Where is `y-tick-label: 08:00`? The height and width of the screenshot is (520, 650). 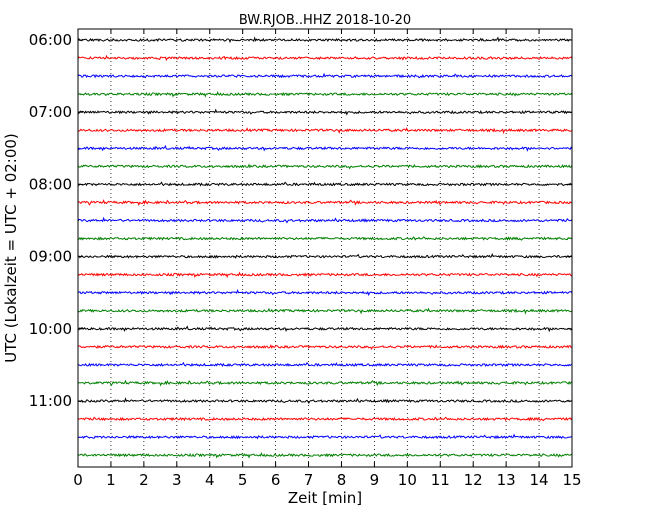
y-tick-label: 08:00 is located at coordinates (50, 184).